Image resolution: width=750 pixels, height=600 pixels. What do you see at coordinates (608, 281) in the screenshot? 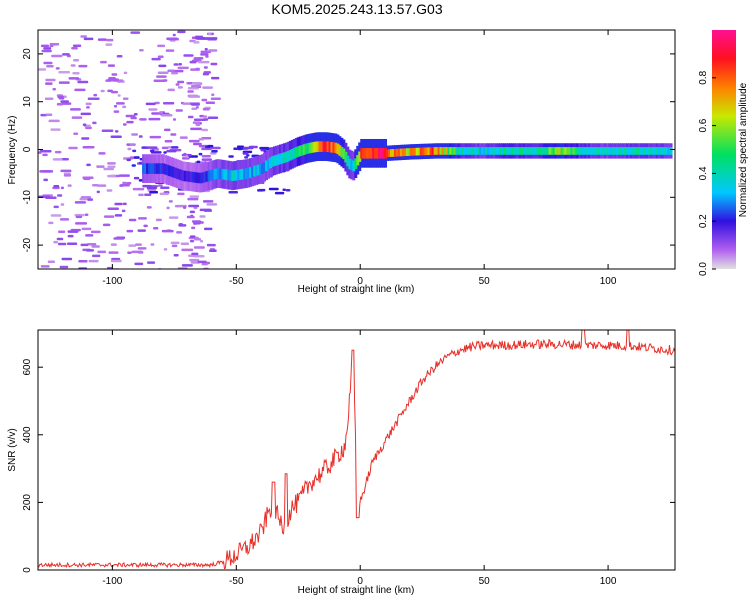
I see `x-tick-label: 100` at bounding box center [608, 281].